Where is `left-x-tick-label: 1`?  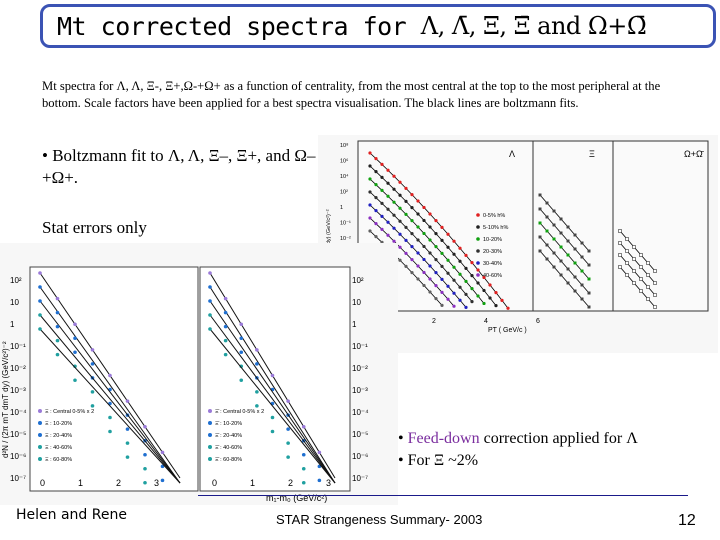
left-x-tick-label: 1 is located at coordinates (80, 483).